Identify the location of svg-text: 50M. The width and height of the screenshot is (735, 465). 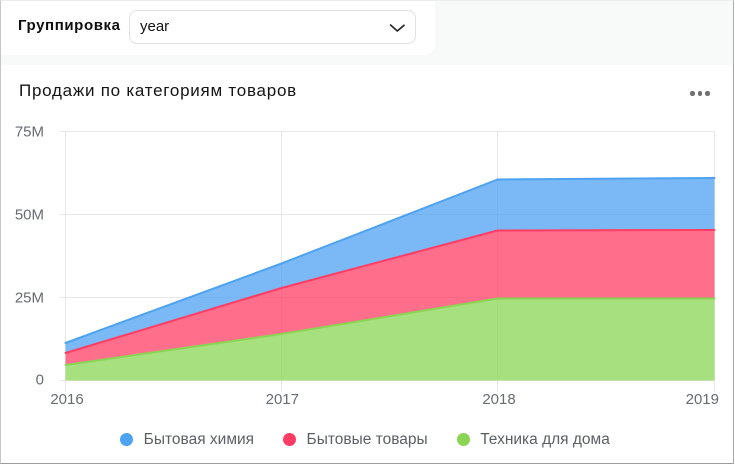
(29, 215).